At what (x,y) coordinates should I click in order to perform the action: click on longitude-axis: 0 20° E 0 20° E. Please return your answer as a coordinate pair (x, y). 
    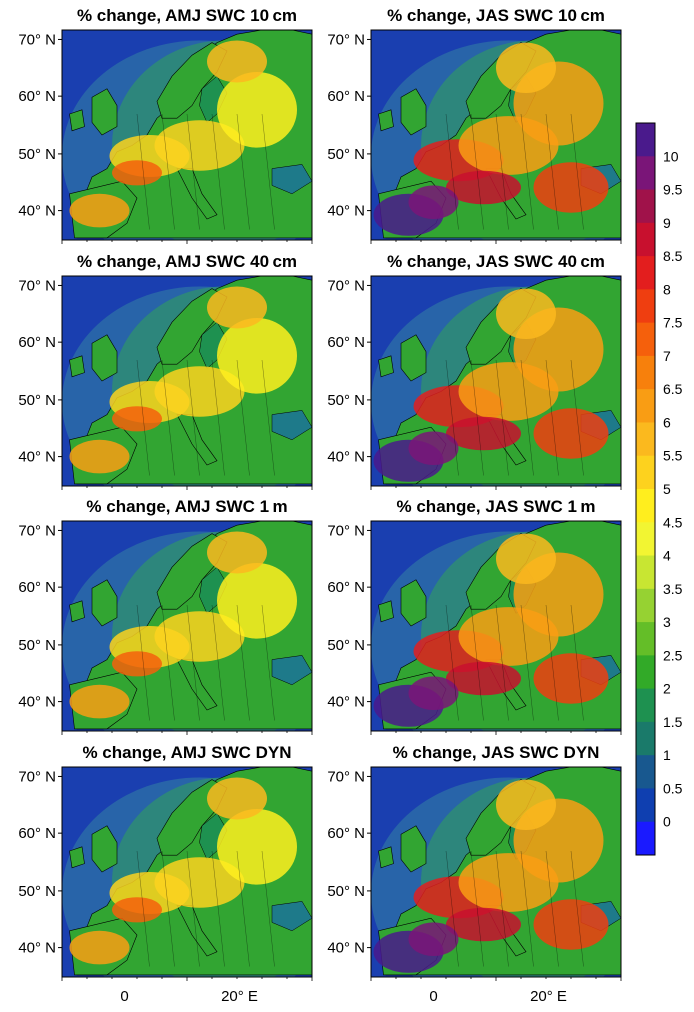
    Looking at the image, I should click on (343, 996).